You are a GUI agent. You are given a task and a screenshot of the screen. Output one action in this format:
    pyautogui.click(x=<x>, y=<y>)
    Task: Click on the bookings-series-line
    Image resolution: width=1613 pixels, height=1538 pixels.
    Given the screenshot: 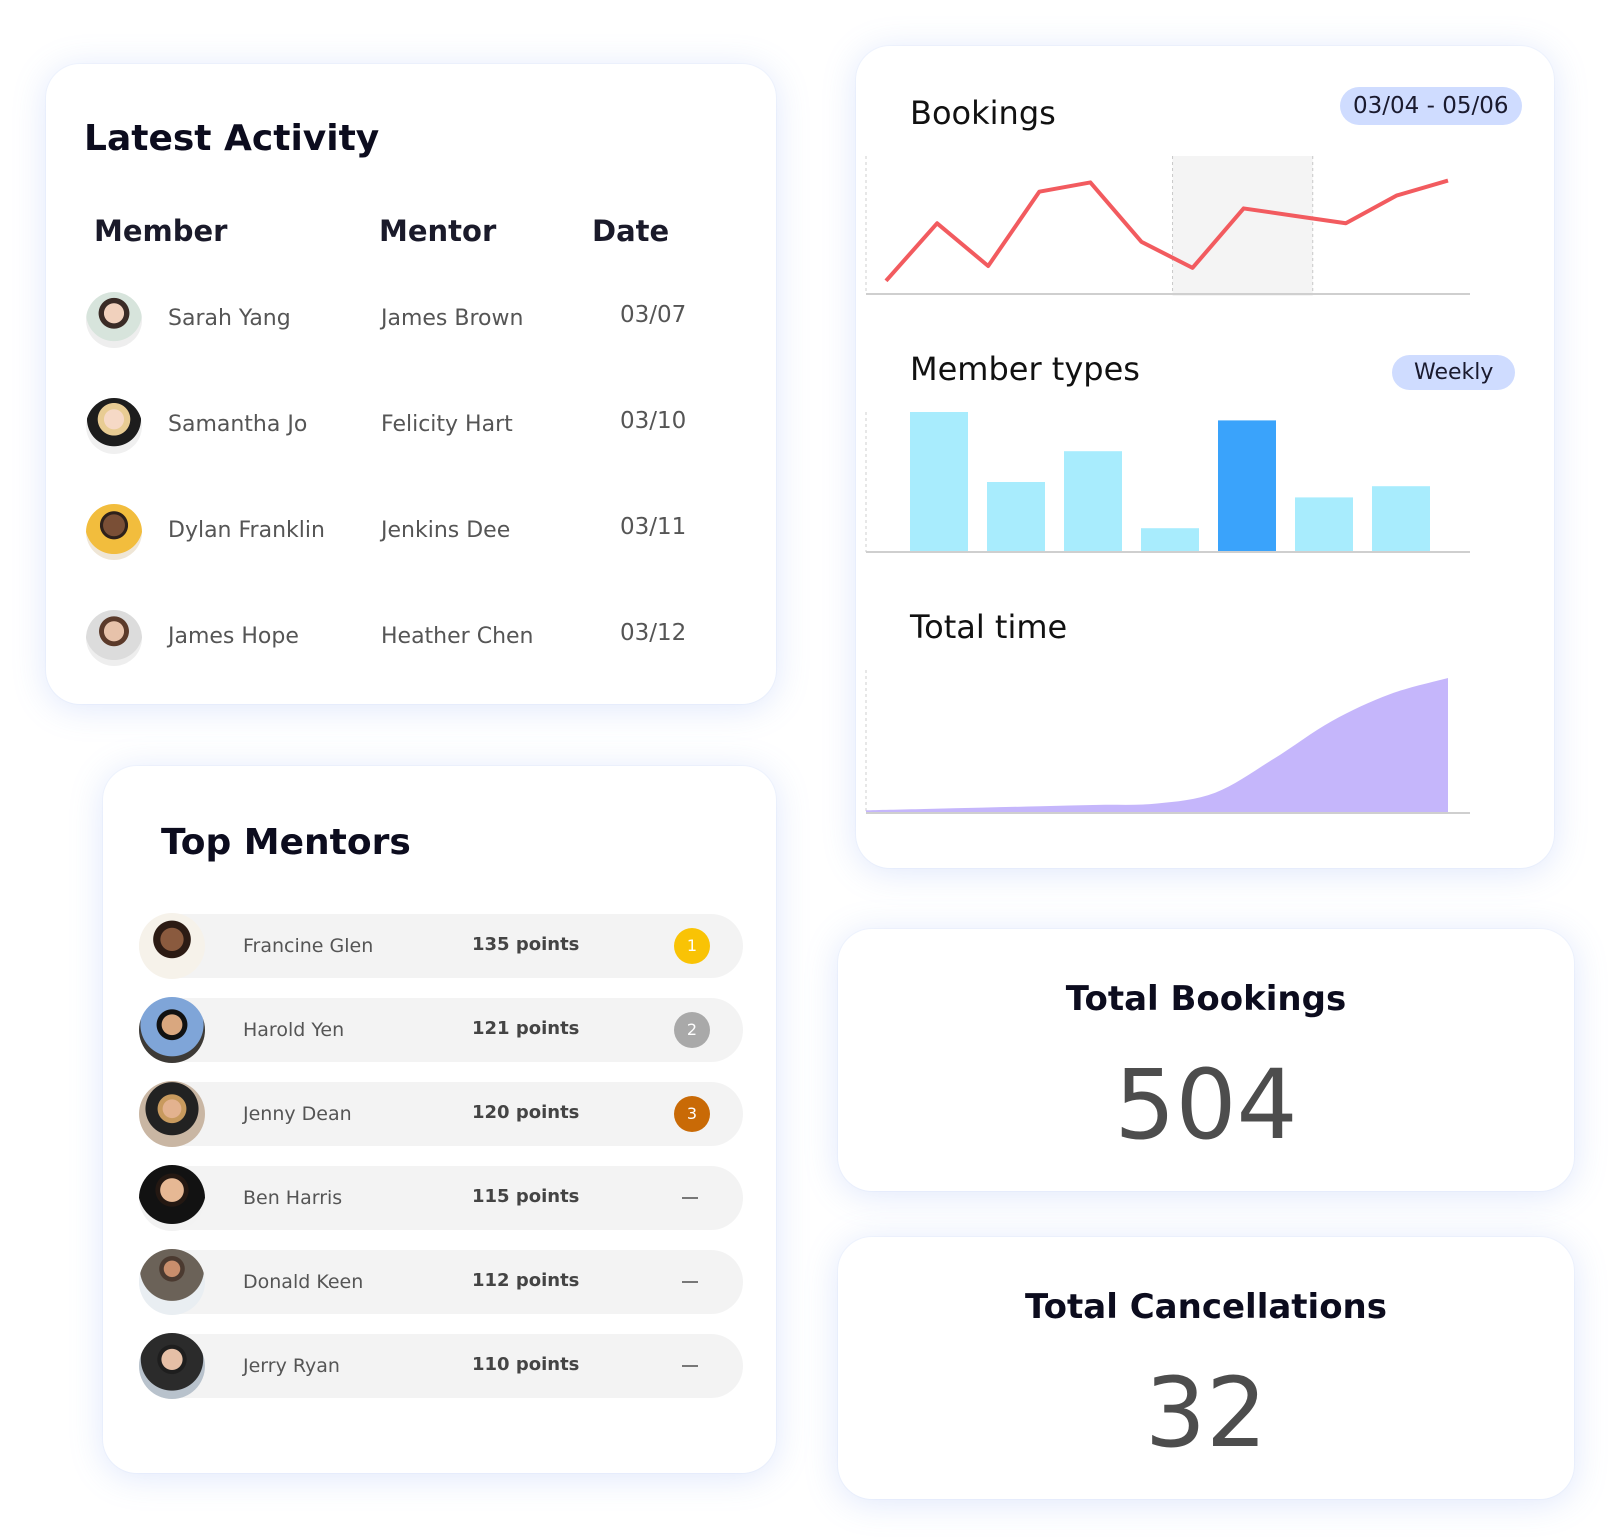 What is the action you would take?
    pyautogui.click(x=1166, y=230)
    